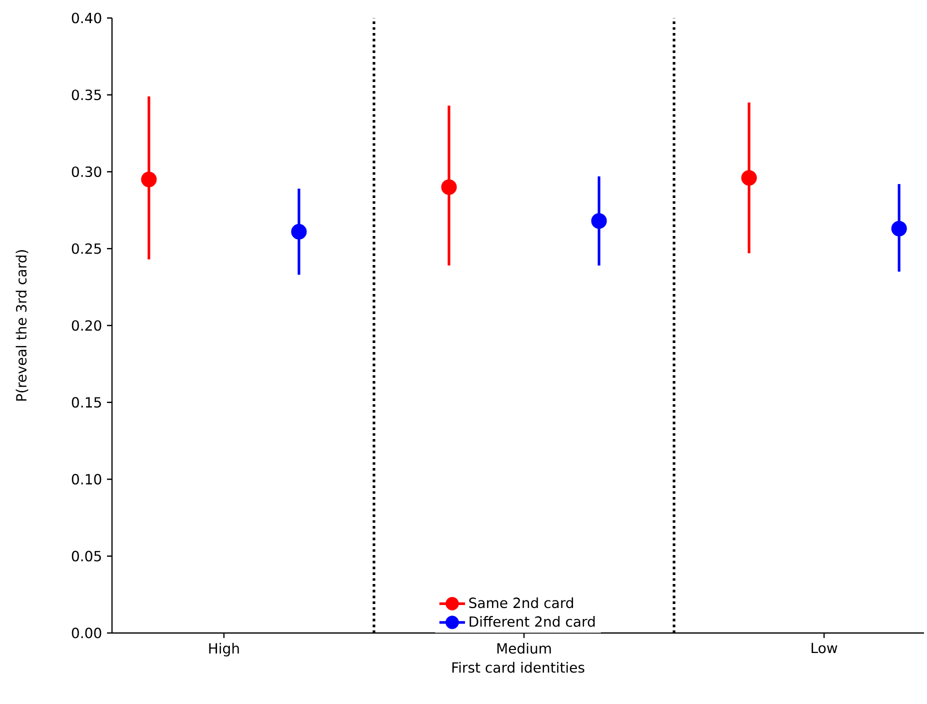  What do you see at coordinates (22, 325) in the screenshot?
I see `y-axis-title: P(reveal the 3rd card)` at bounding box center [22, 325].